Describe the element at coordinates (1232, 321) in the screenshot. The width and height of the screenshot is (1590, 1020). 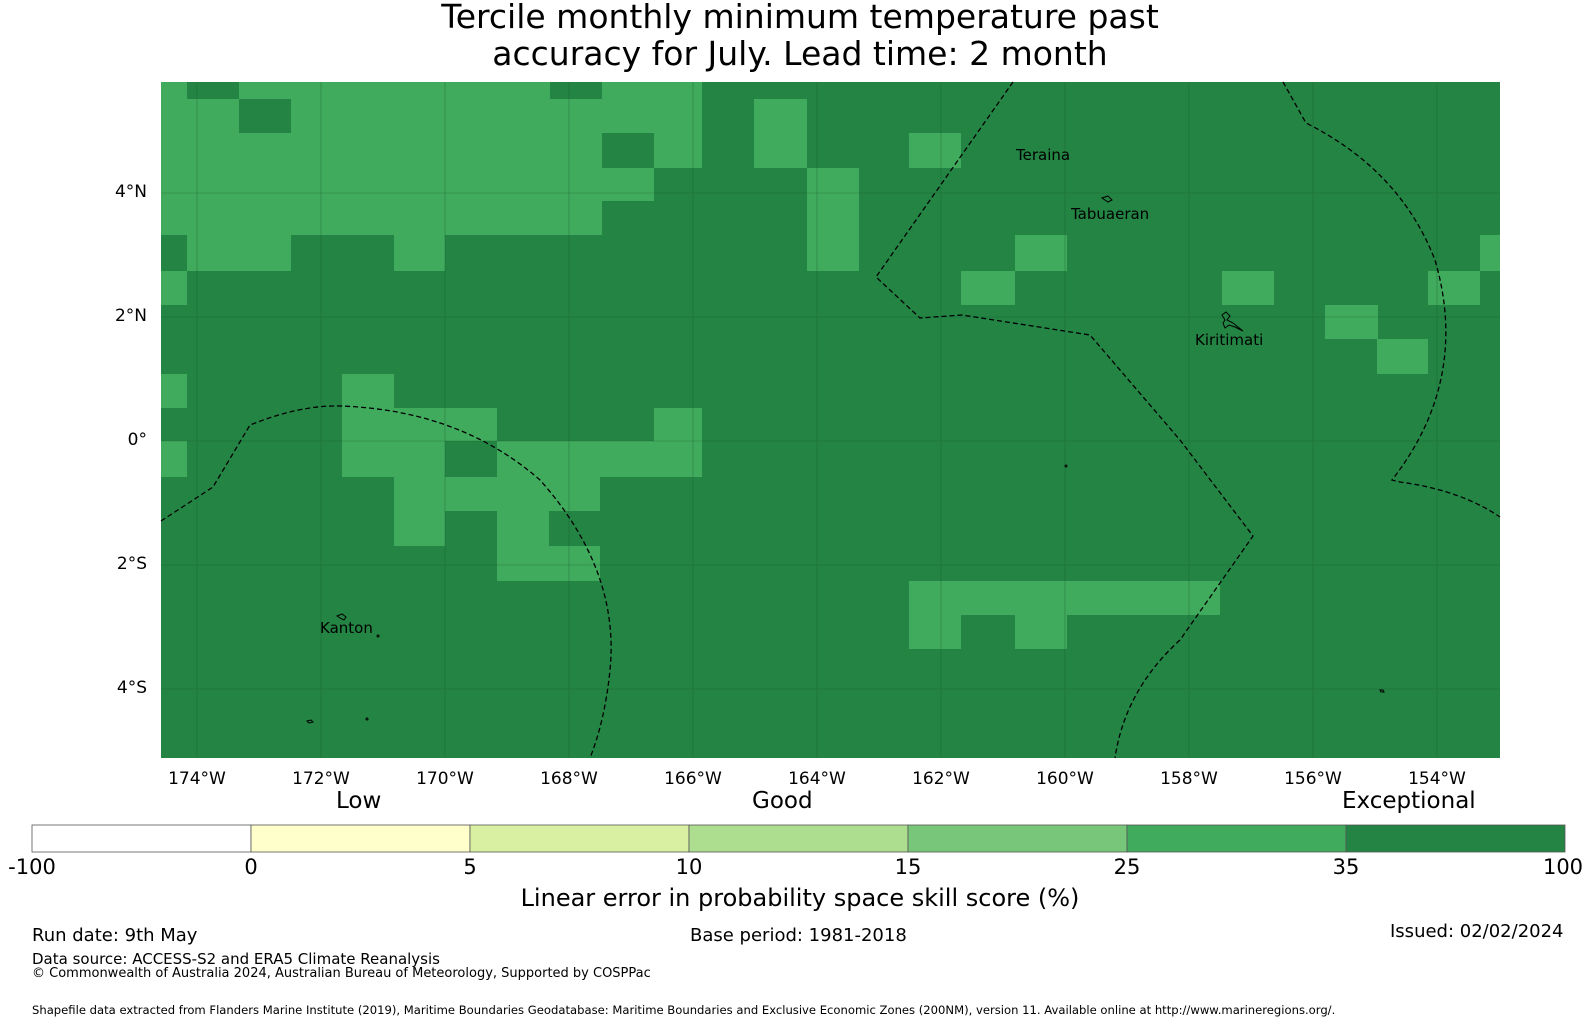
I see `kiritimati-island` at that location.